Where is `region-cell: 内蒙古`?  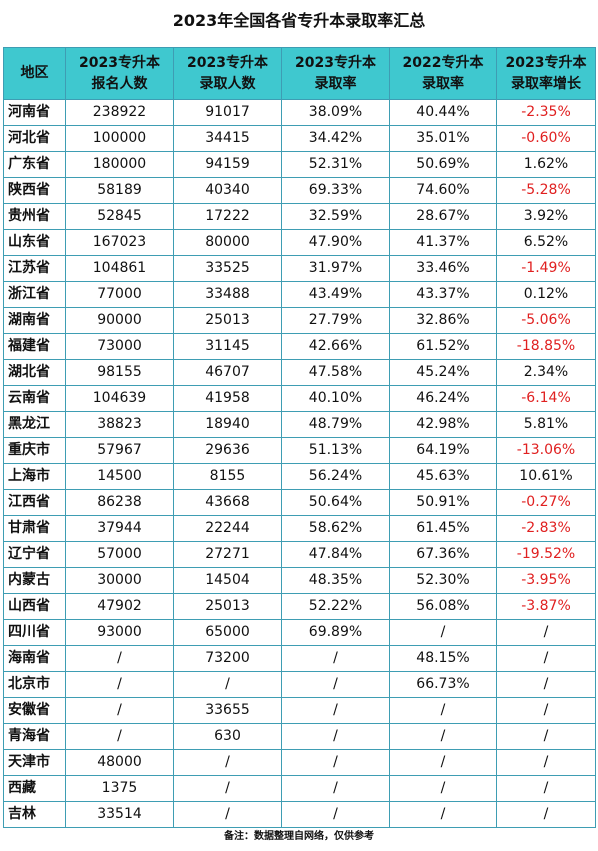 region-cell: 内蒙古 is located at coordinates (34, 580).